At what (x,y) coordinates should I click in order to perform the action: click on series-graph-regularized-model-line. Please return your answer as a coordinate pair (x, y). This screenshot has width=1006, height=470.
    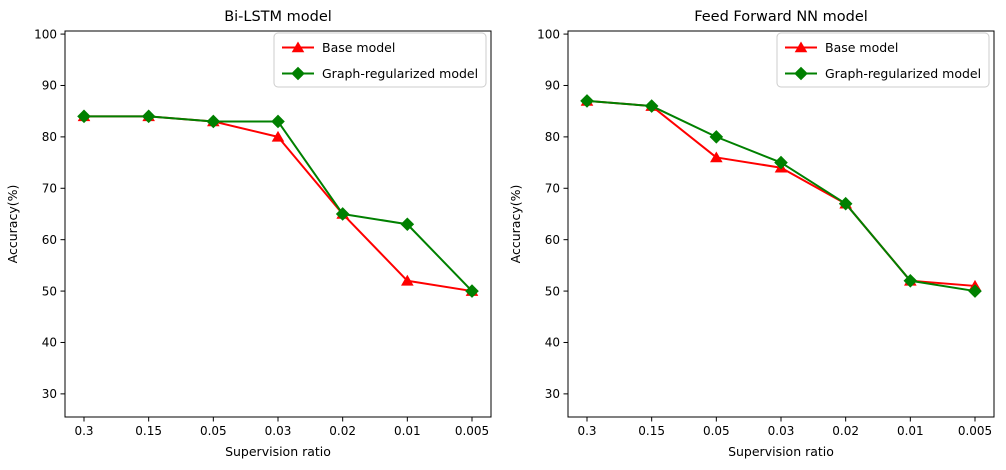
    Looking at the image, I should click on (278, 203).